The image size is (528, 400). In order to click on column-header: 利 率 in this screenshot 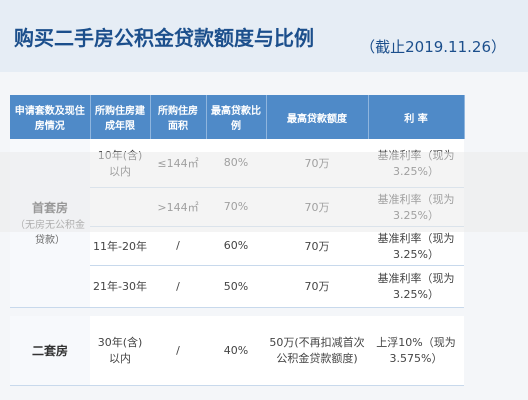, I will do `click(416, 117)`.